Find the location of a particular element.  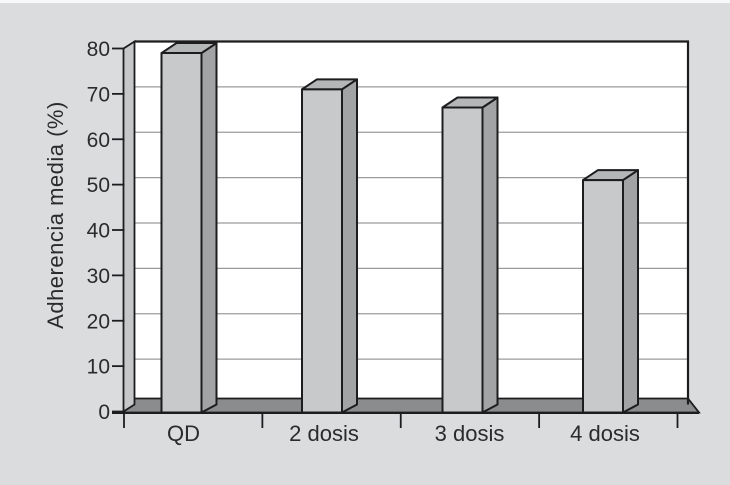

y-axis-title: Adherencia media (%) is located at coordinates (55, 215).